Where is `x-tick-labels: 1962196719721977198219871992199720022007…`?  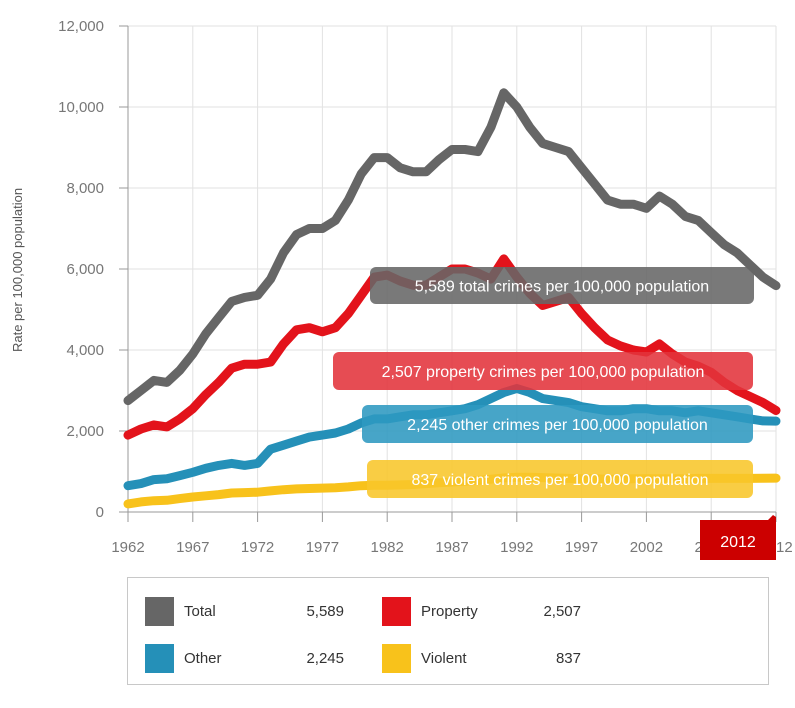
x-tick-labels: 1962196719721977198219871992199720022007… is located at coordinates (451, 547).